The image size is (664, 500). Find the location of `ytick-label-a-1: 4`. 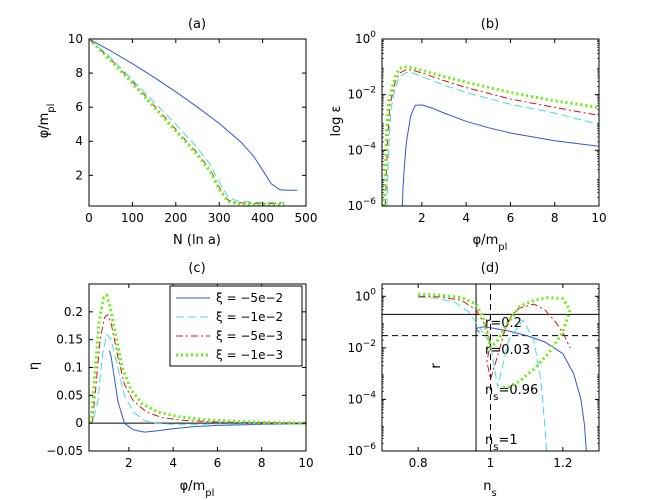

ytick-label-a-1: 4 is located at coordinates (79, 141).